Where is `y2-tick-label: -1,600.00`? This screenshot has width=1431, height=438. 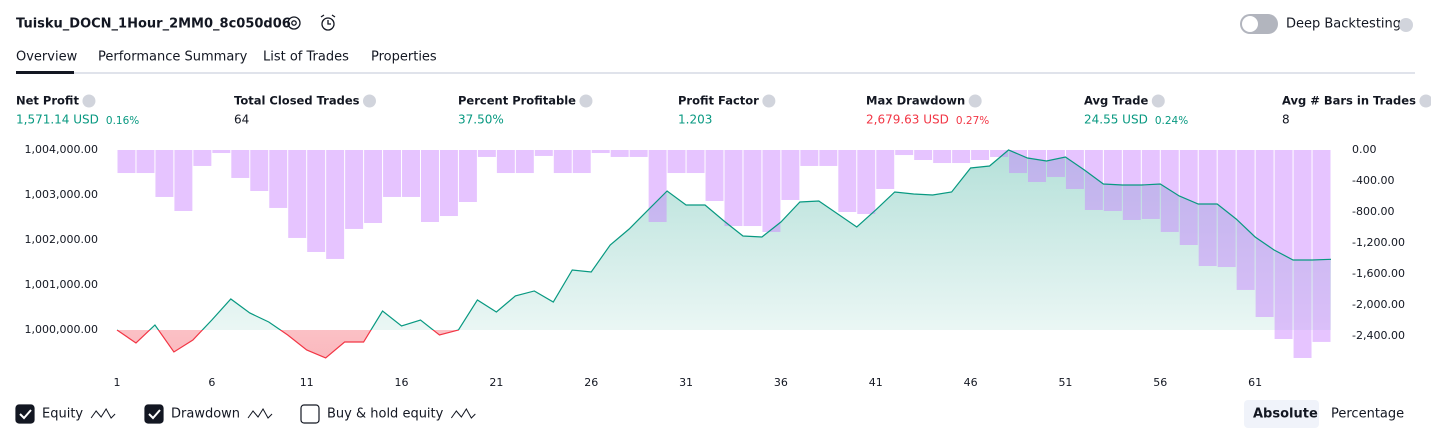 y2-tick-label: -1,600.00 is located at coordinates (1378, 273).